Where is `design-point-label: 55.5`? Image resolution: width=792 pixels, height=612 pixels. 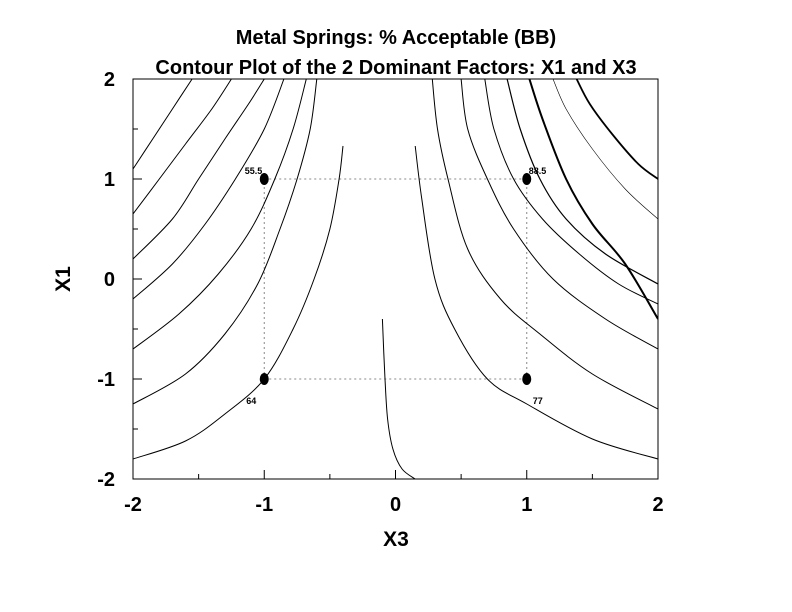 design-point-label: 55.5 is located at coordinates (254, 171).